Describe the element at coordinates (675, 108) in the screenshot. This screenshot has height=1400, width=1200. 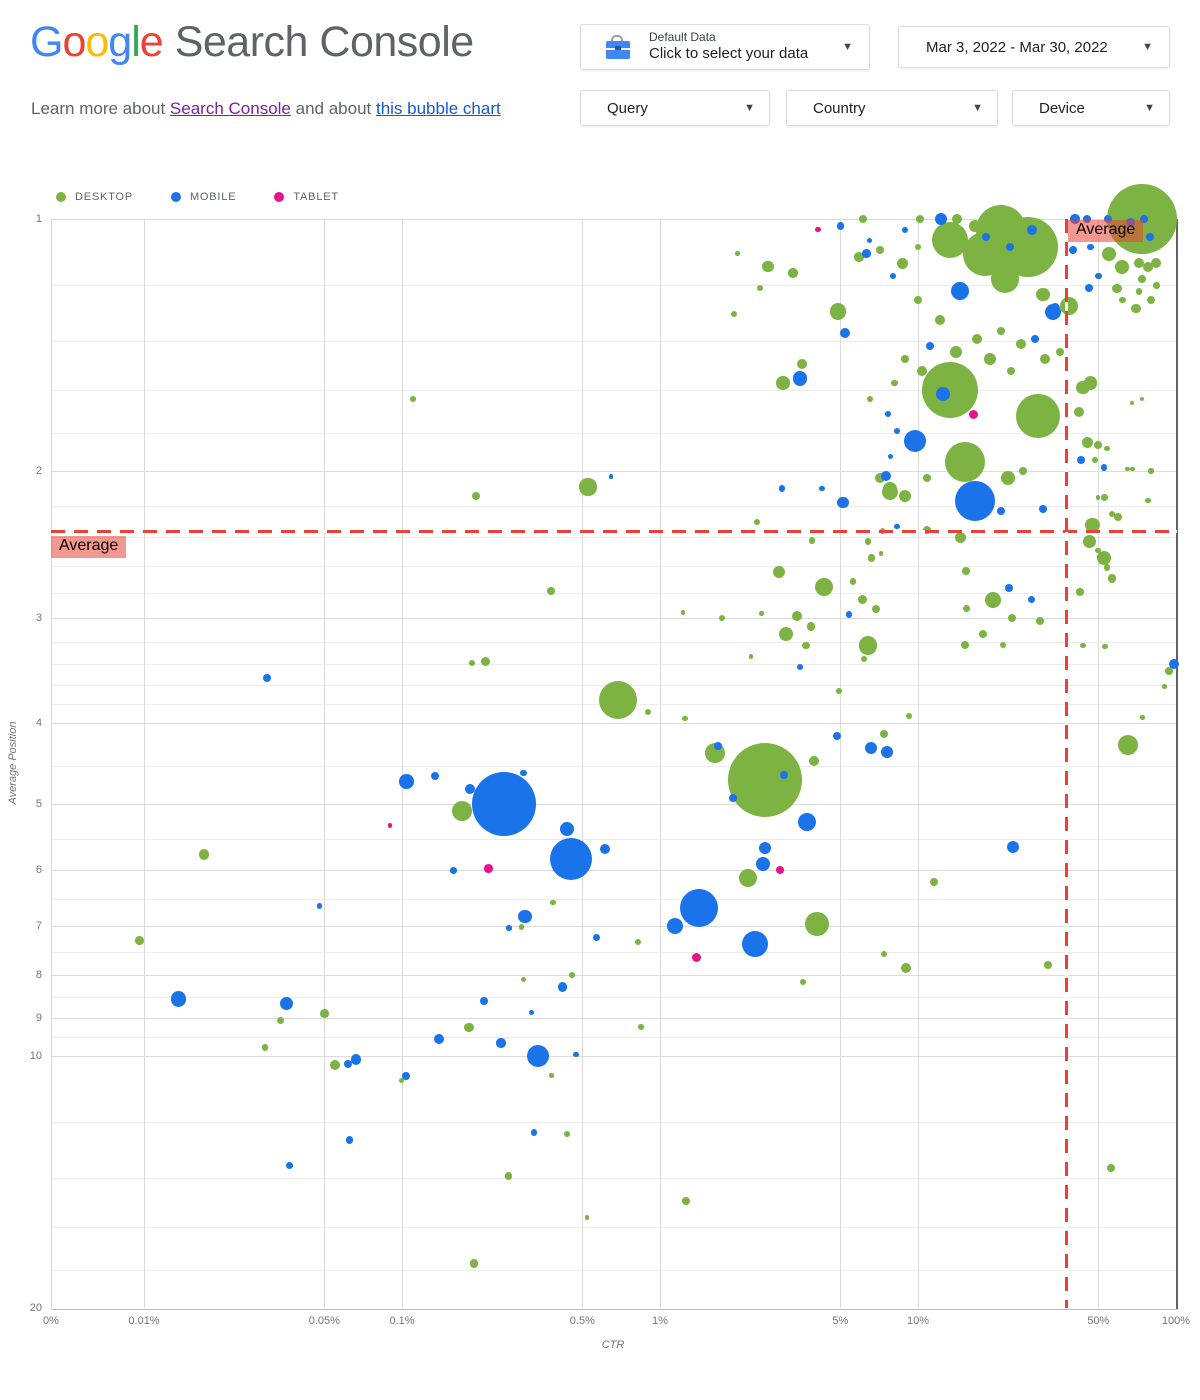
I see `filter-query: Query ▼` at that location.